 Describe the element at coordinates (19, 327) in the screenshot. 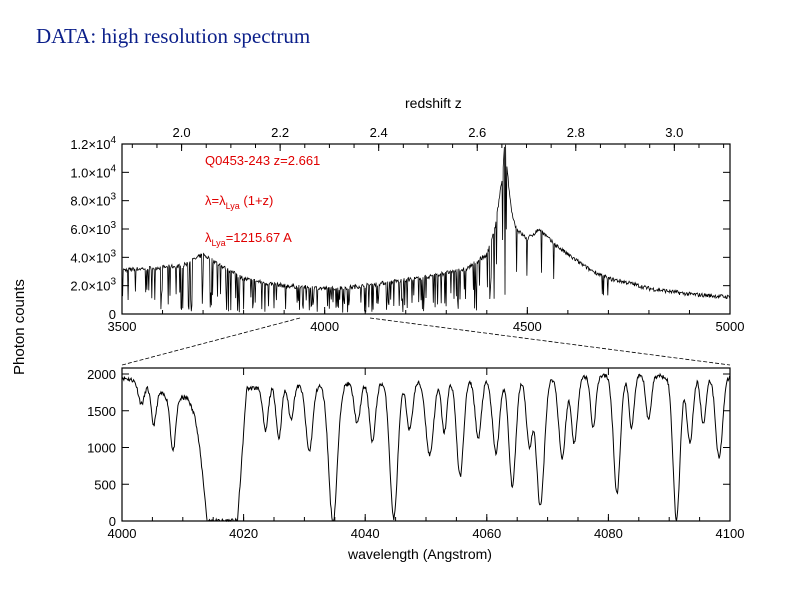

I see `y-axis-label: Photon counts` at that location.